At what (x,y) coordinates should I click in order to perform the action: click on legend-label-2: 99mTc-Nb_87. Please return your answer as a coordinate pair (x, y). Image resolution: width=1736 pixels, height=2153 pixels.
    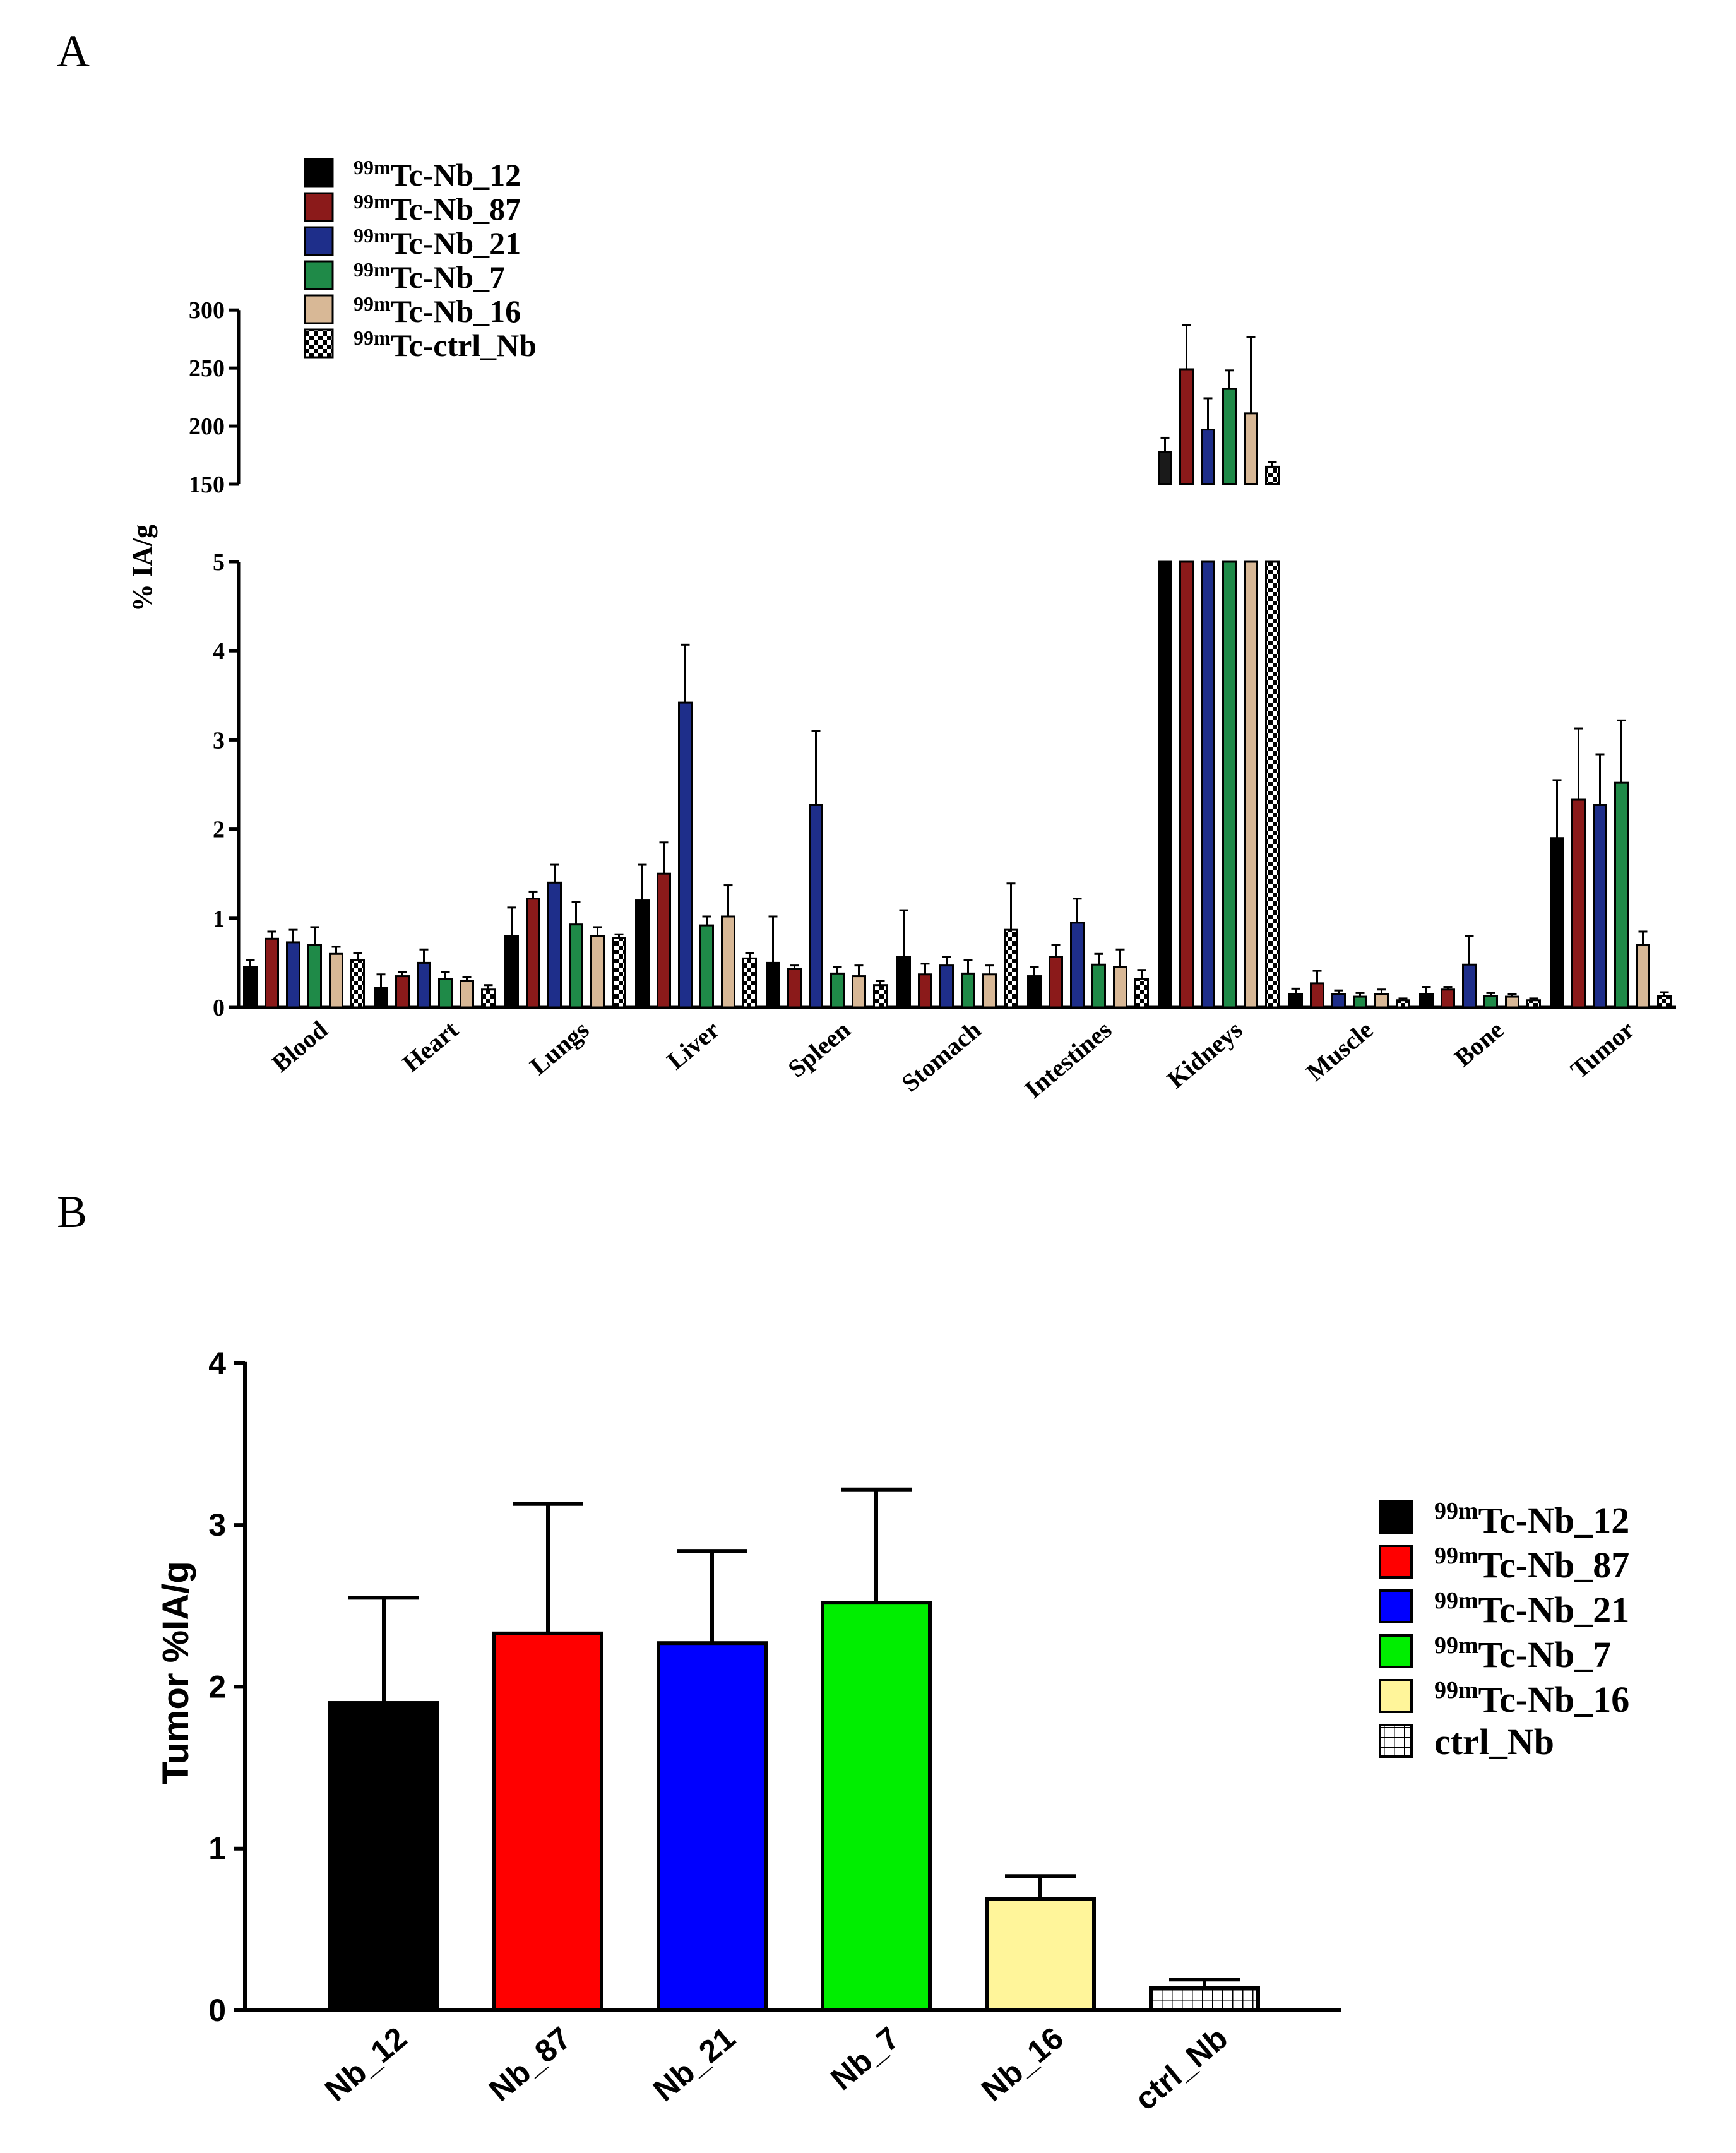
    Looking at the image, I should click on (438, 208).